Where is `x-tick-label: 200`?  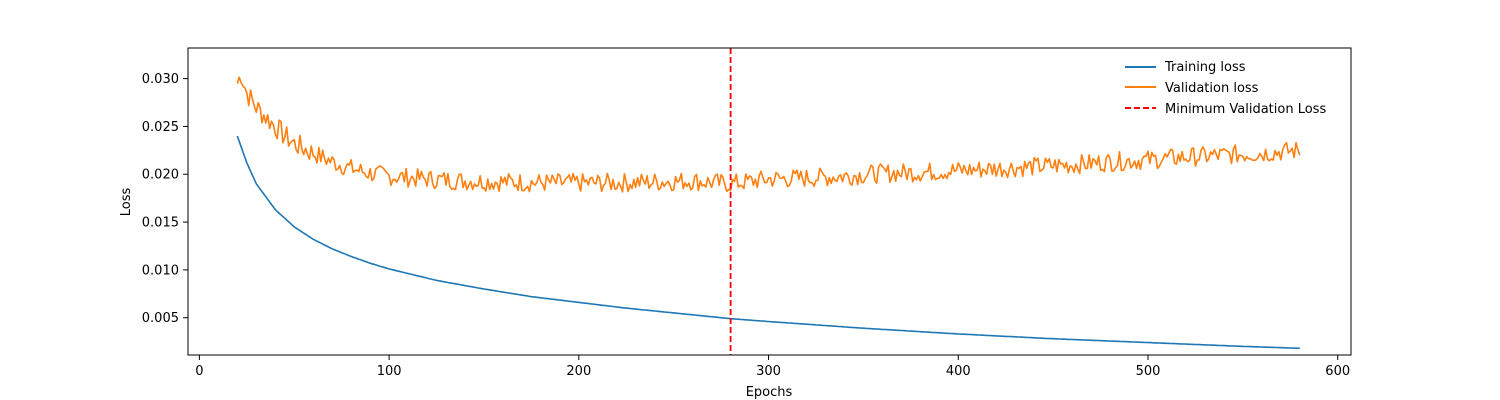 x-tick-label: 200 is located at coordinates (578, 371).